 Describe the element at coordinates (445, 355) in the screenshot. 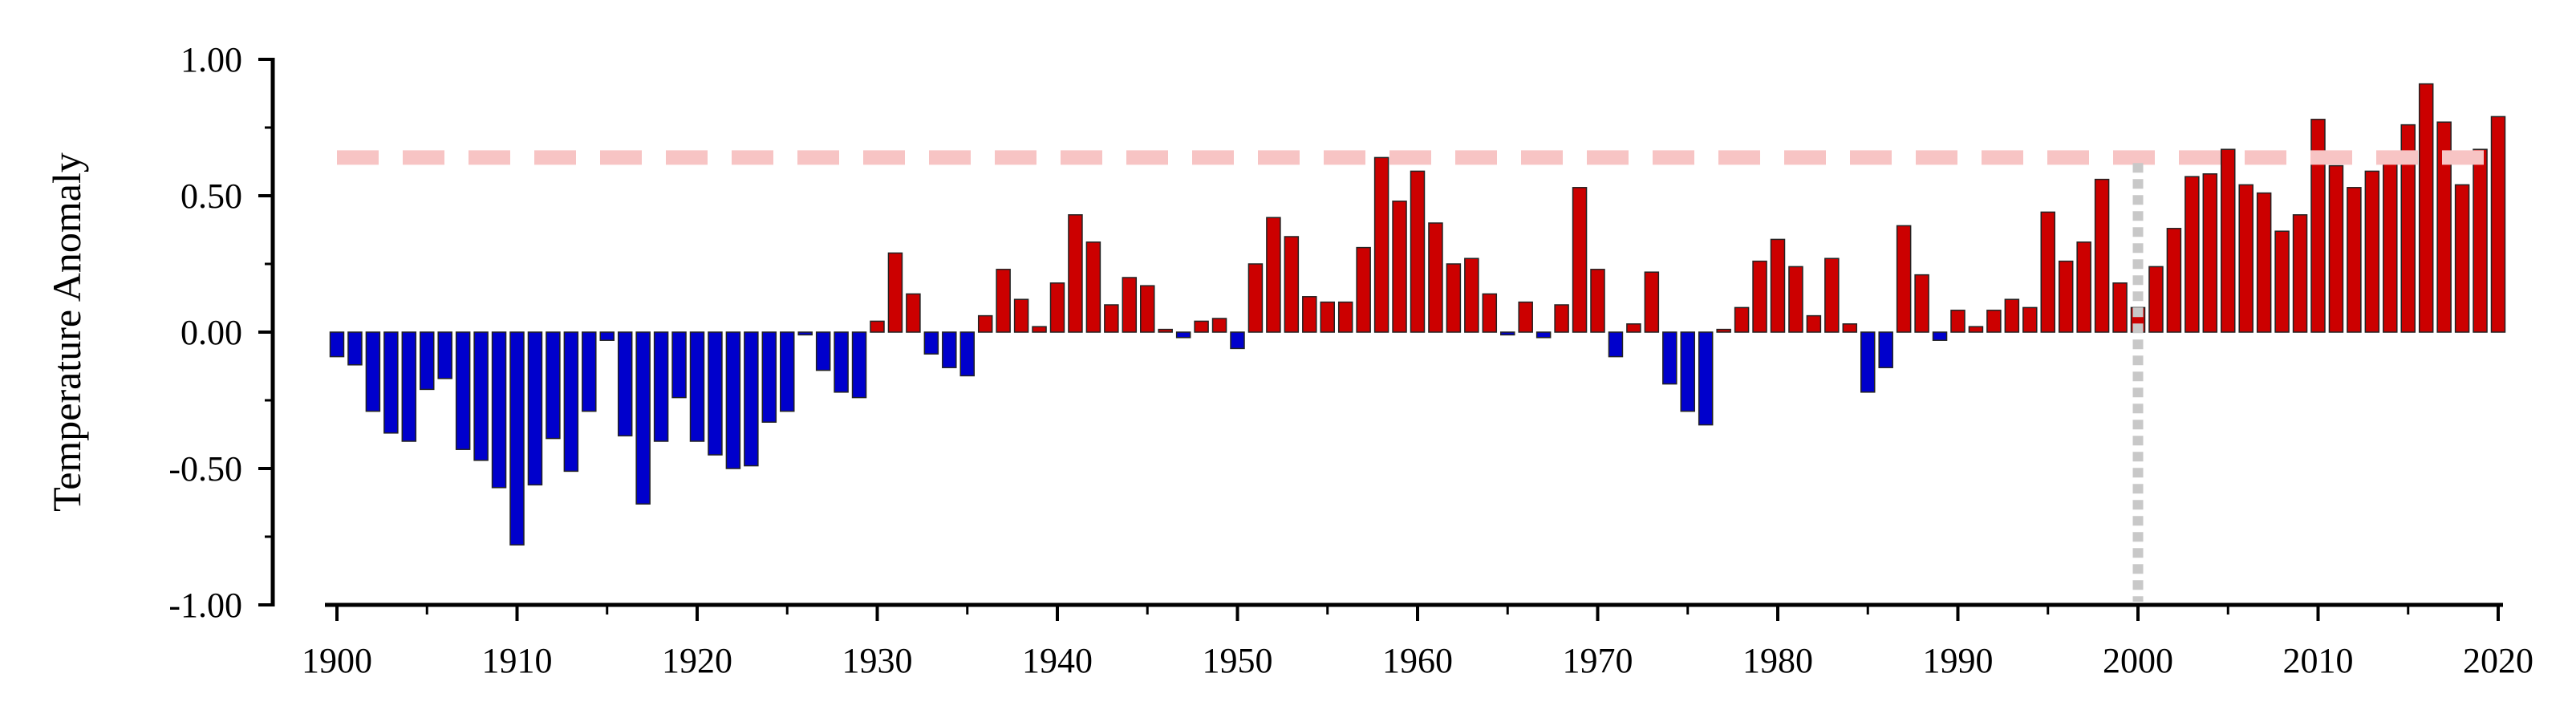

I see `bar-1906` at that location.